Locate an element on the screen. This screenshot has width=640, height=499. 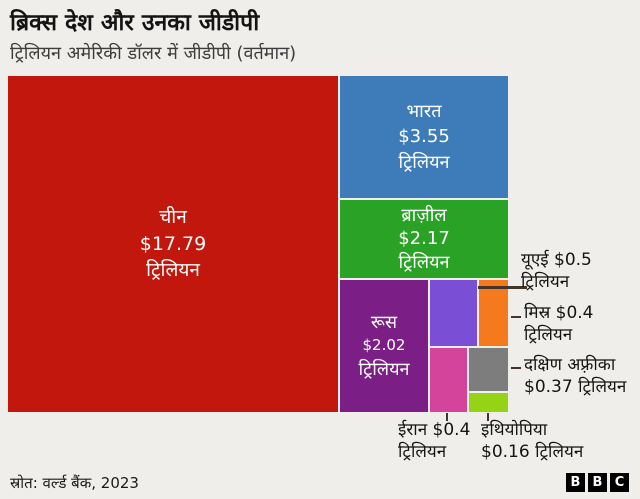
brazil-label-name: ब्राज़ील is located at coordinates (424, 215).